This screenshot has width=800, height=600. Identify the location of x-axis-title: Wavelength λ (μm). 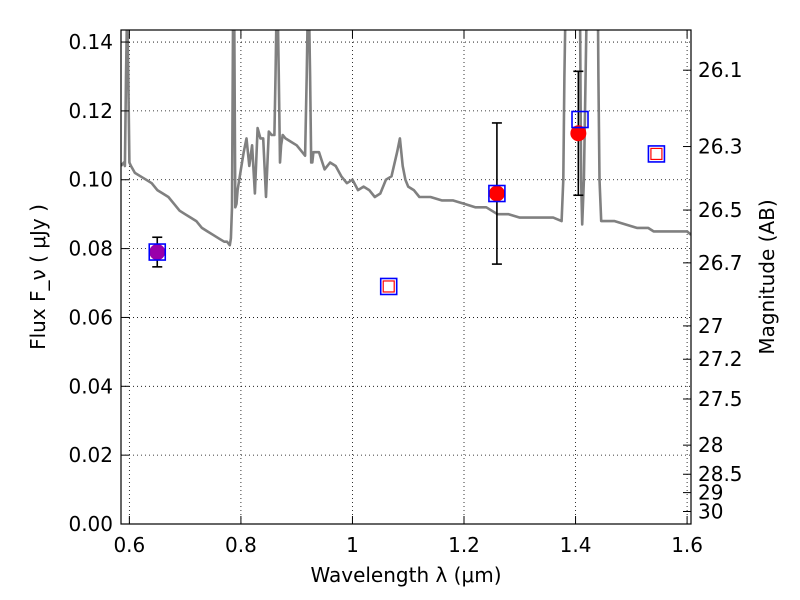
(405, 575).